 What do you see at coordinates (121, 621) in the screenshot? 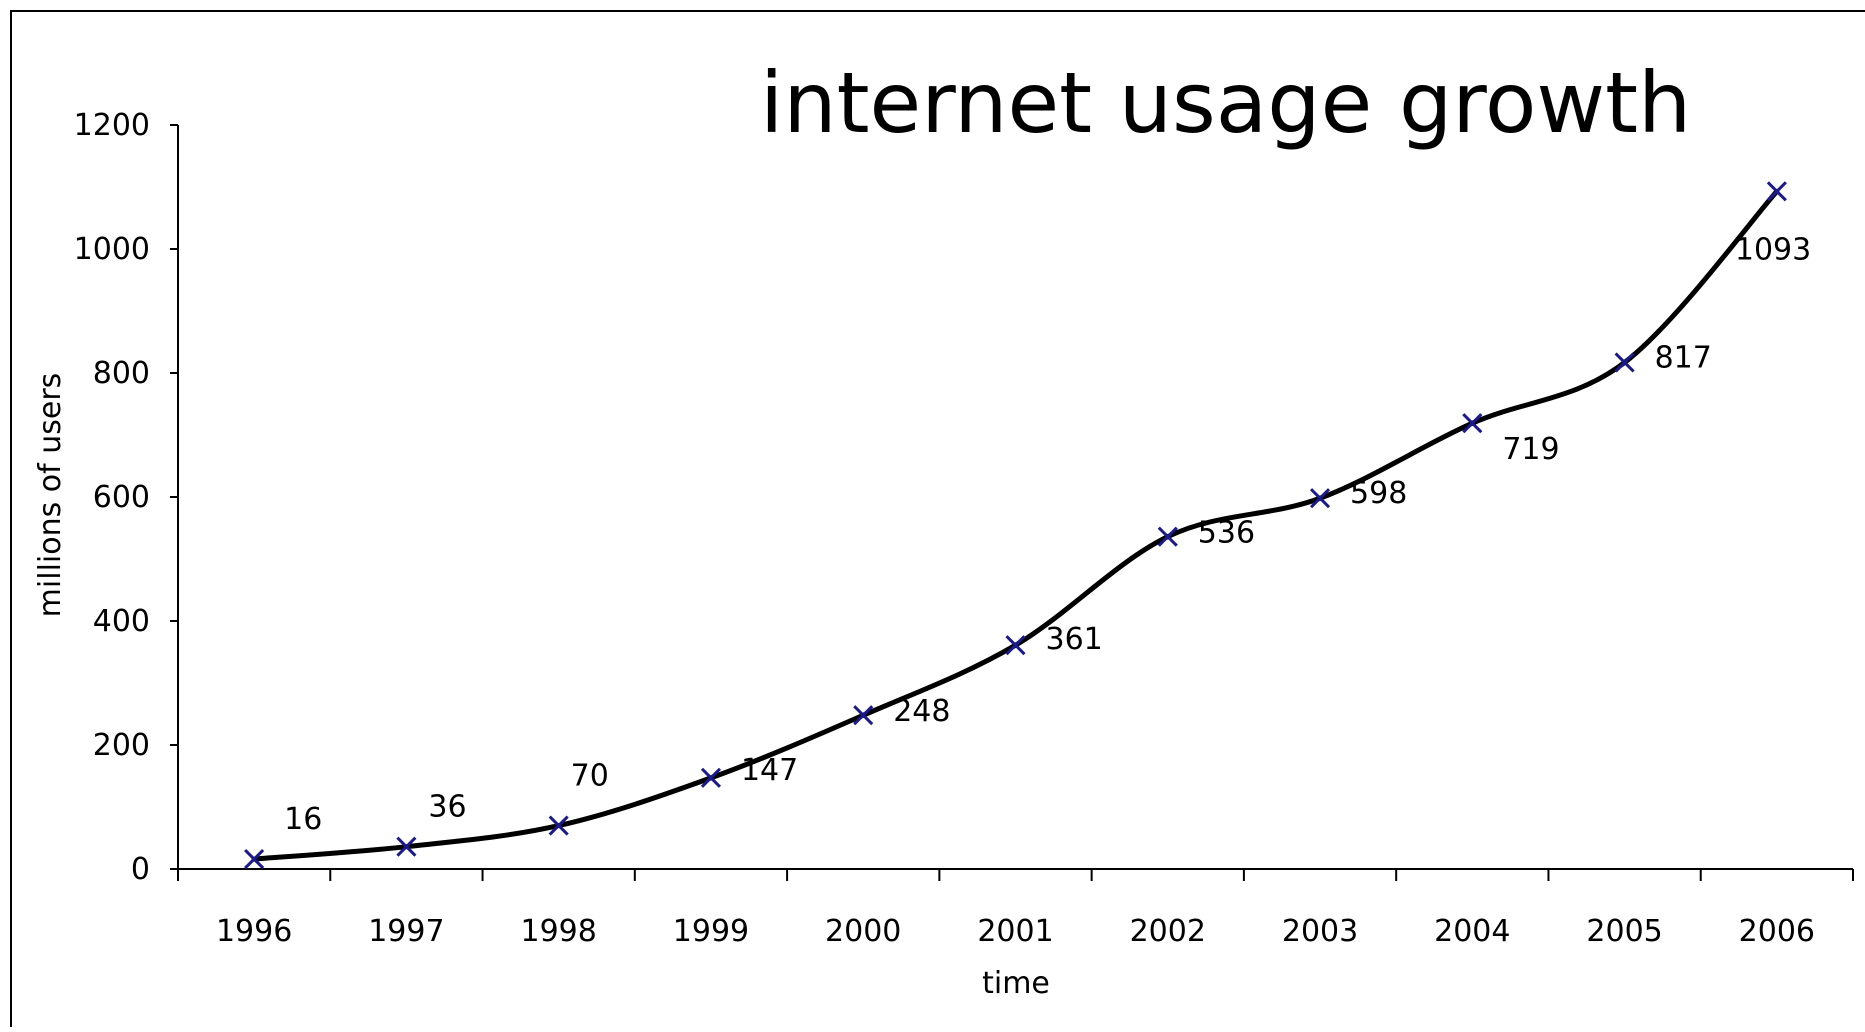
I see `y-tick-label: 400` at bounding box center [121, 621].